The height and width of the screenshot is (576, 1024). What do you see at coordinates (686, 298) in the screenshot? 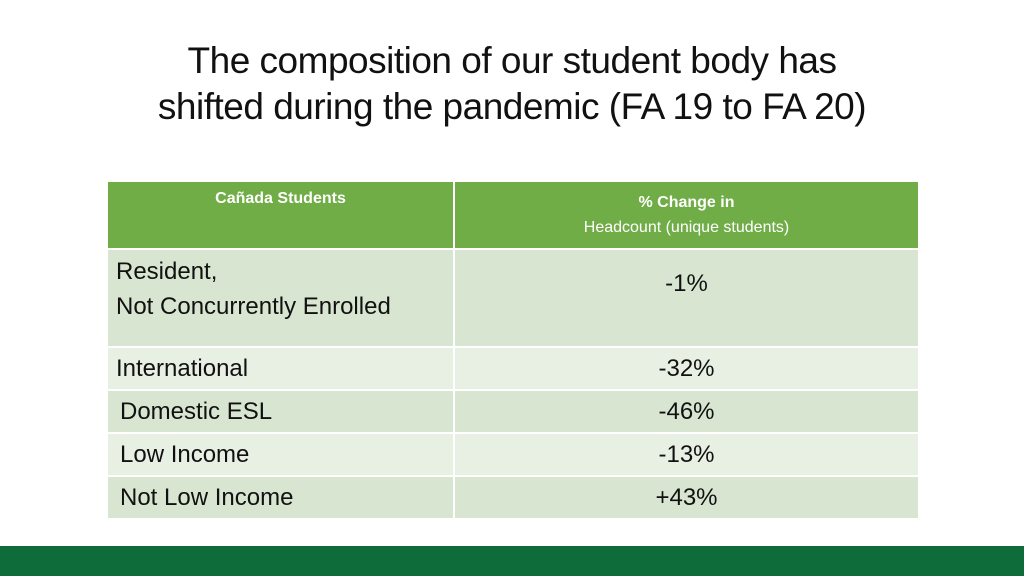
I see `row-value: -1%` at bounding box center [686, 298].